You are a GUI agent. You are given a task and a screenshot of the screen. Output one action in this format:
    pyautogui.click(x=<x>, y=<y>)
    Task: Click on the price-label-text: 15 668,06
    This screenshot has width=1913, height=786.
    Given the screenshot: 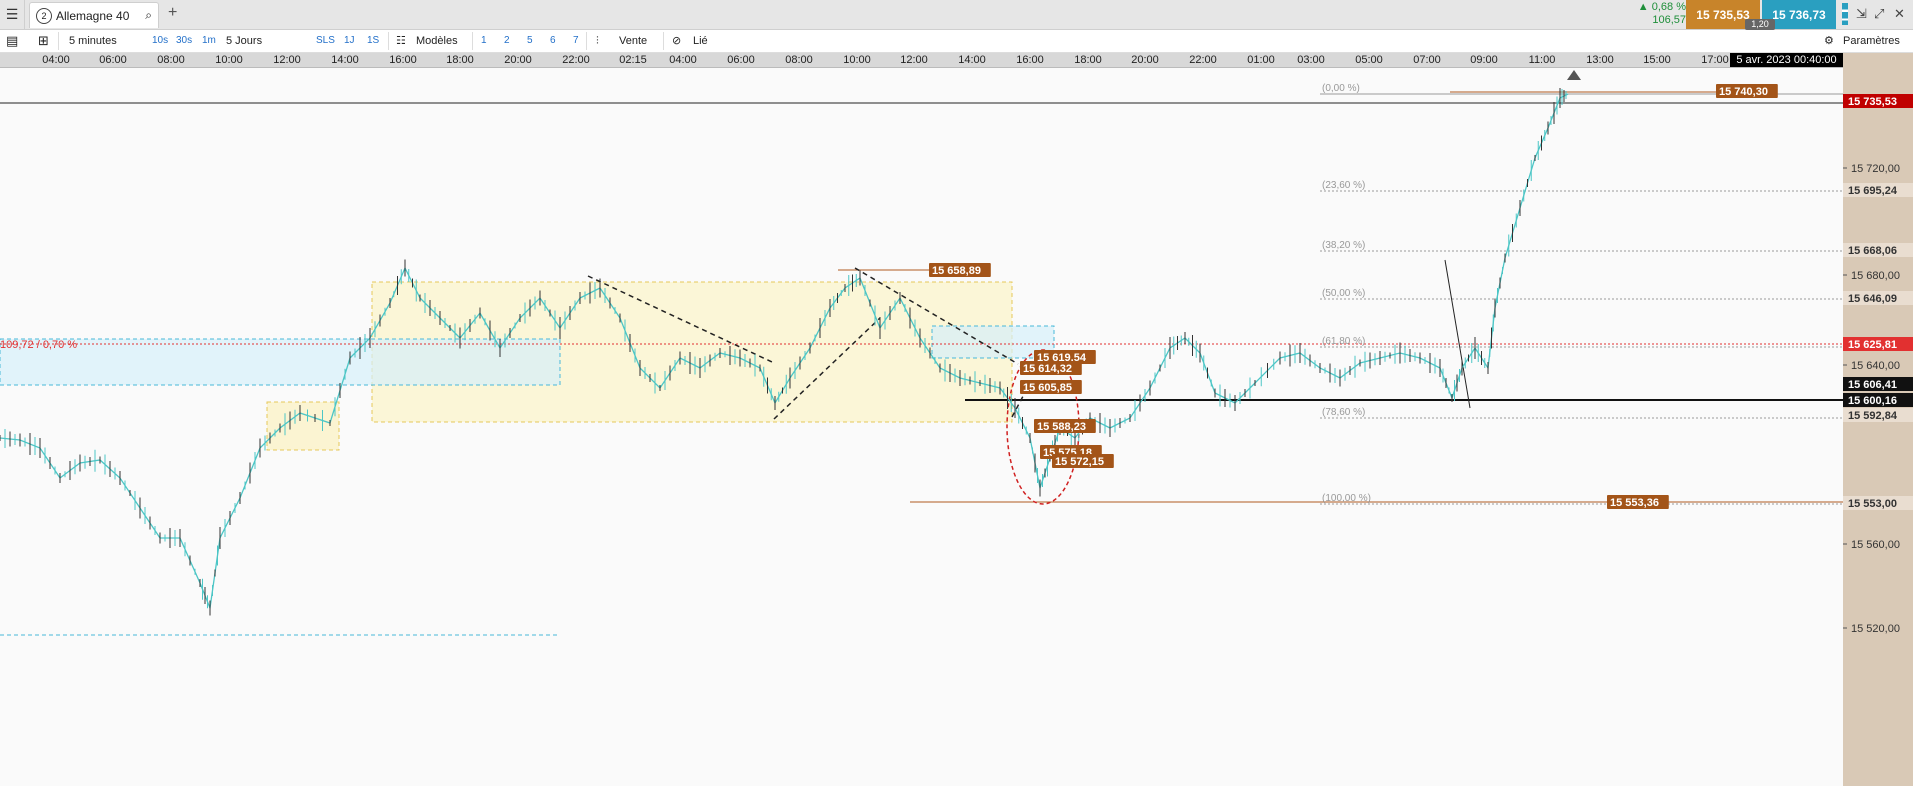 What is the action you would take?
    pyautogui.click(x=1872, y=251)
    